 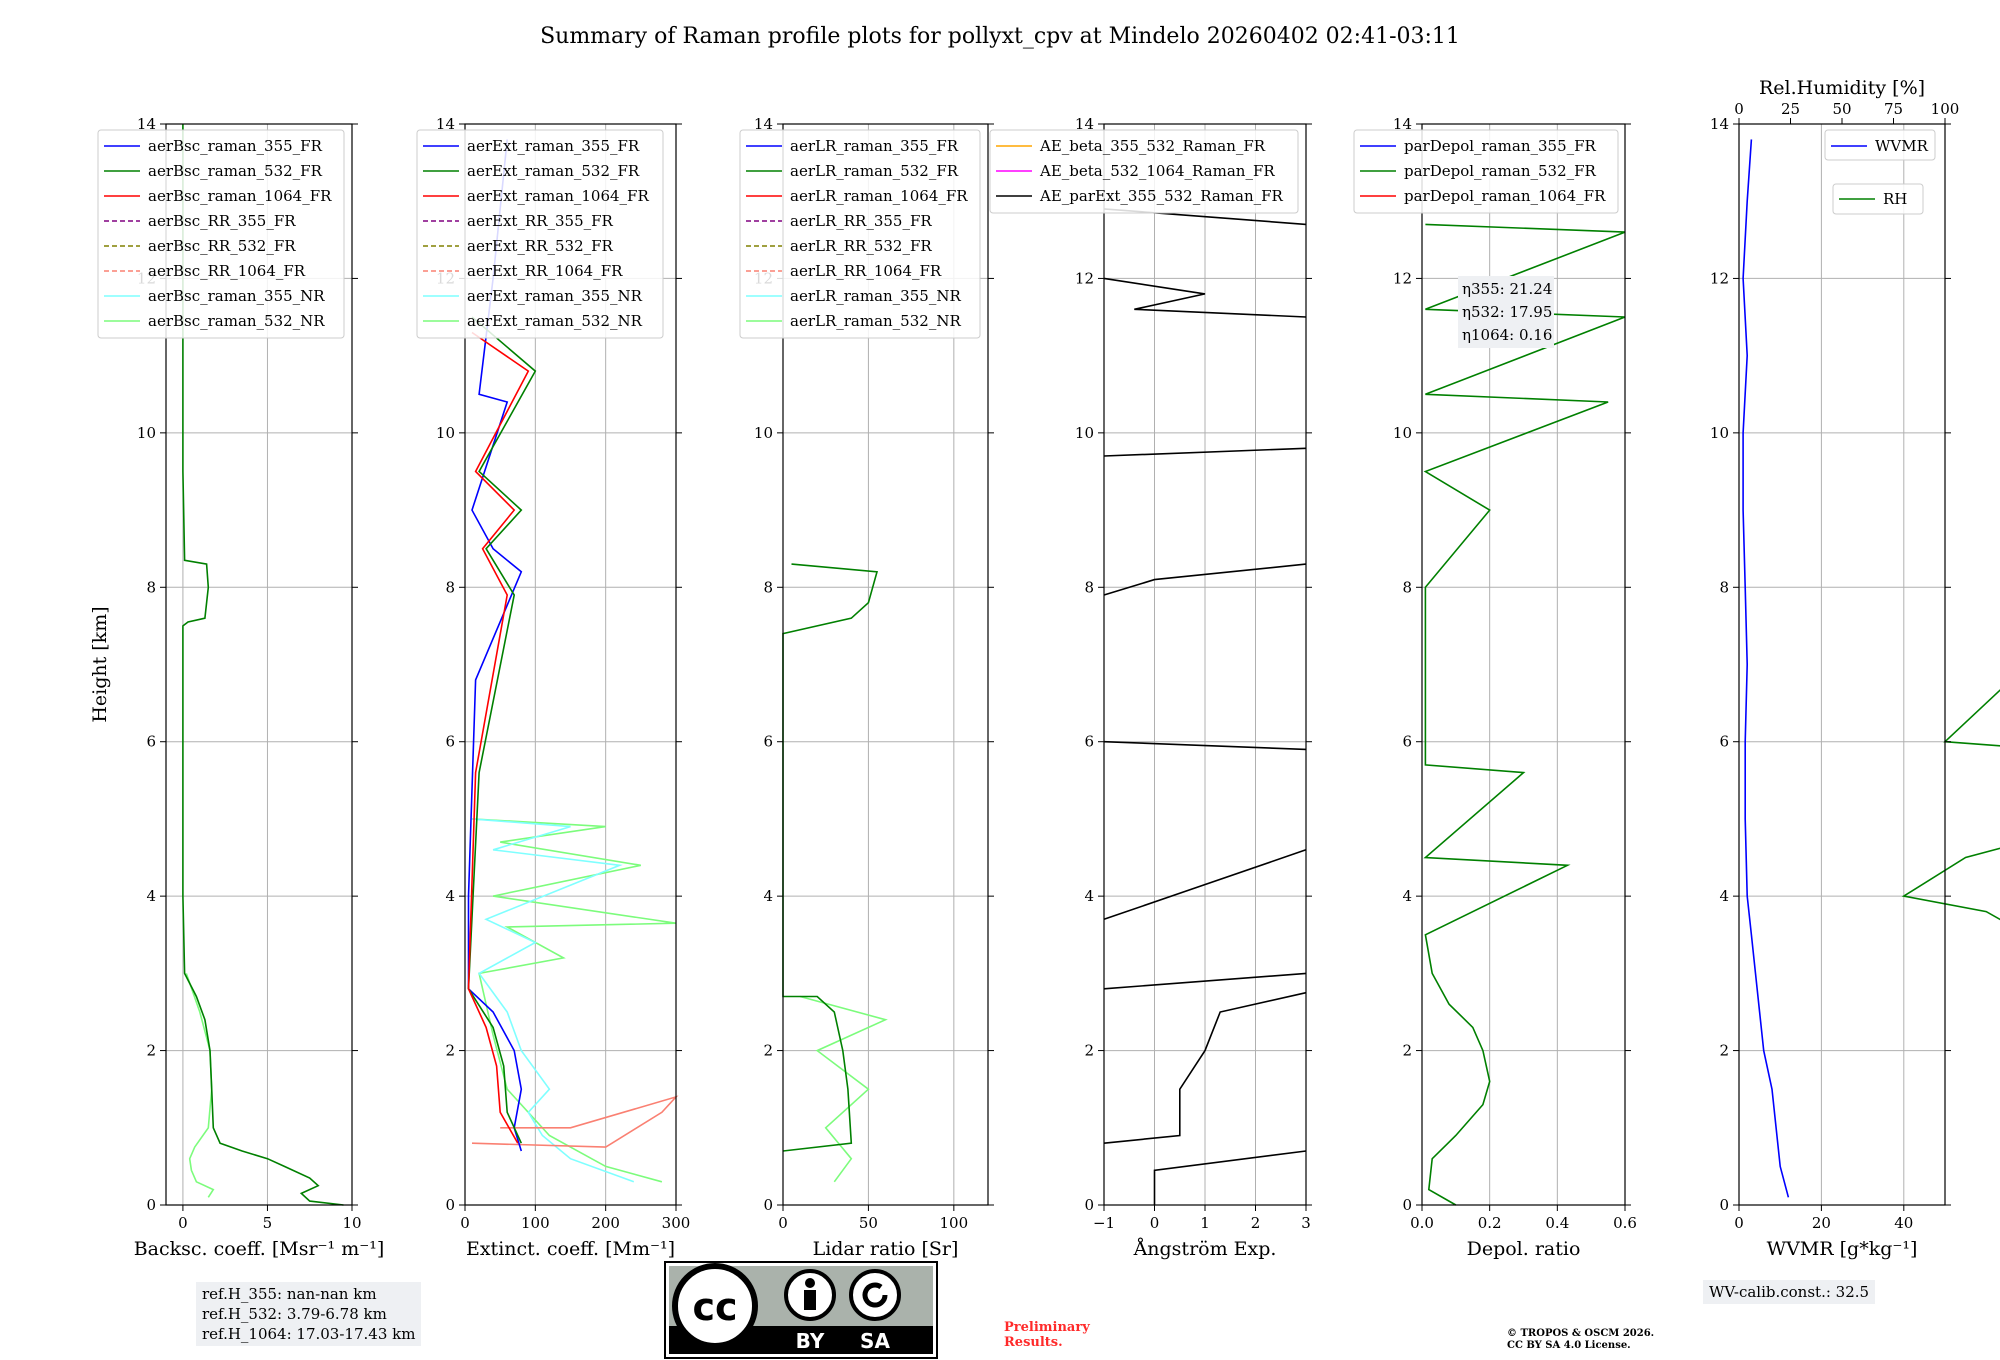 What do you see at coordinates (289, 1294) in the screenshot?
I see `ref-height-355: ref.H_355: nan-nan km` at bounding box center [289, 1294].